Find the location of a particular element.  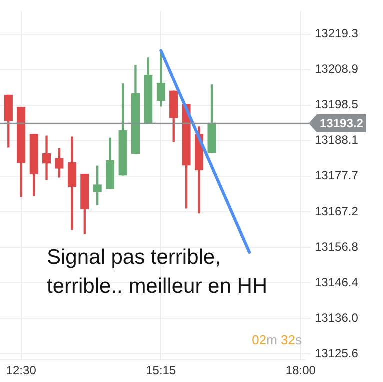

ref-line-label: 13193.2 is located at coordinates (342, 123).